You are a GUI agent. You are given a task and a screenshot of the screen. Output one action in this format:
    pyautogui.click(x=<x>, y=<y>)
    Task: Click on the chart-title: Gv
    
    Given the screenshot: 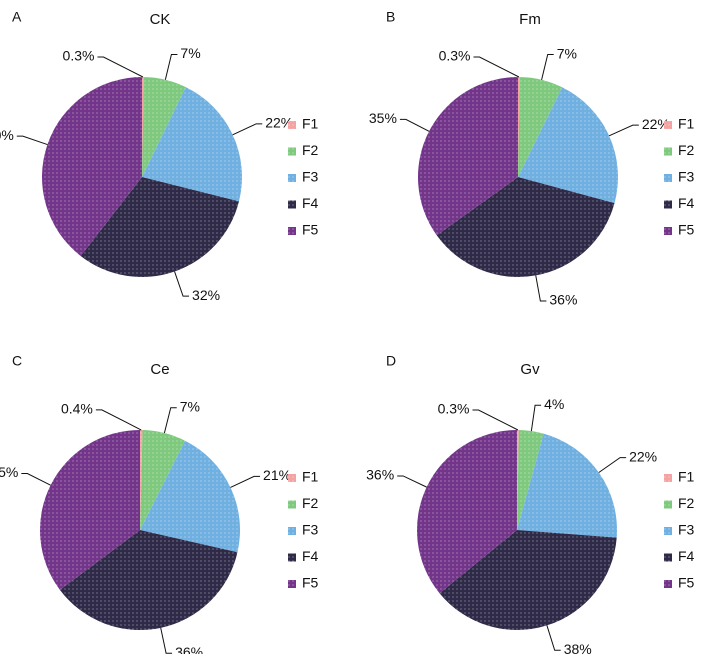 What is the action you would take?
    pyautogui.click(x=530, y=369)
    